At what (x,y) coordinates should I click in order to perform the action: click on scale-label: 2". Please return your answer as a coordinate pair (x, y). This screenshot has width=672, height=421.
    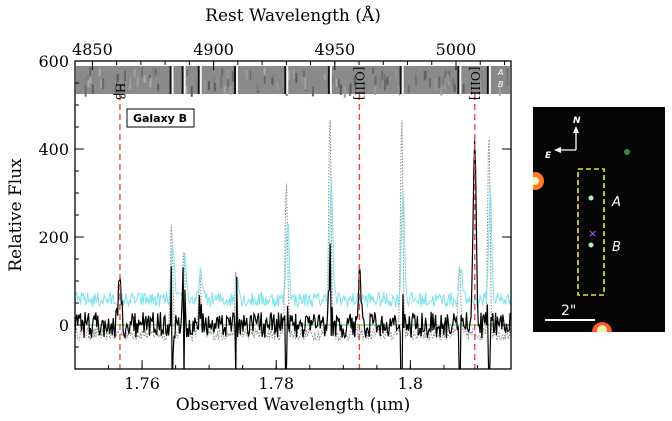
    Looking at the image, I should click on (568, 311).